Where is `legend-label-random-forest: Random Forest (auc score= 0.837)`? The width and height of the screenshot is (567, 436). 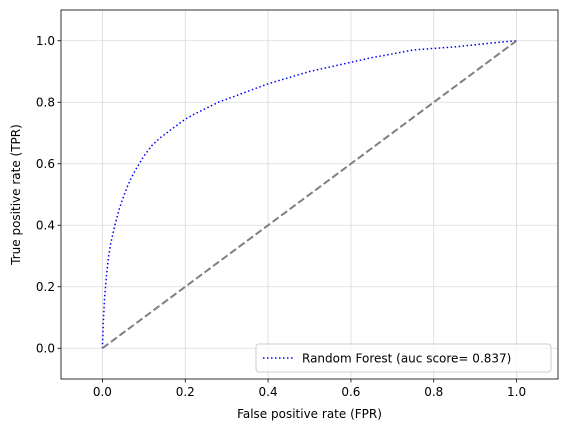 legend-label-random-forest: Random Forest (auc score= 0.837) is located at coordinates (406, 359).